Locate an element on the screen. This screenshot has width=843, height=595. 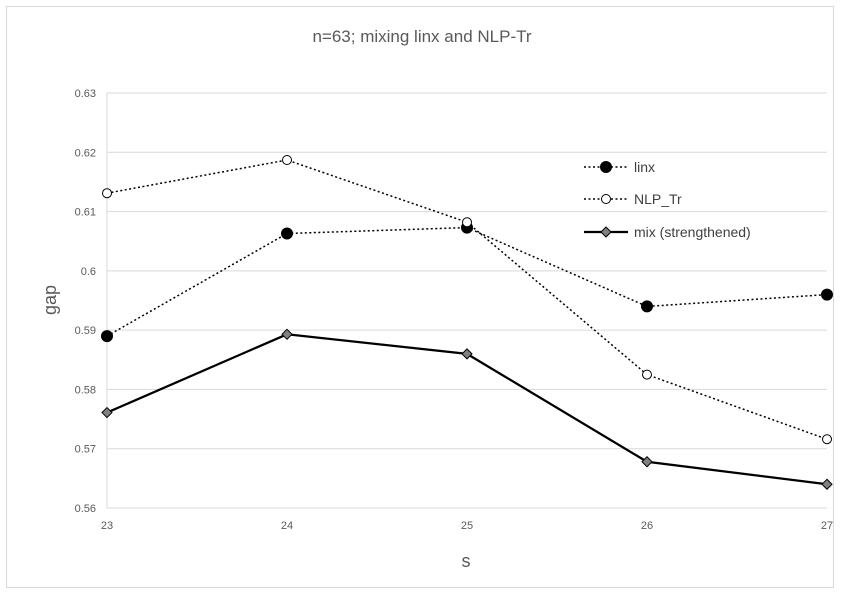
legend-item: NLP_Tr is located at coordinates (633, 199).